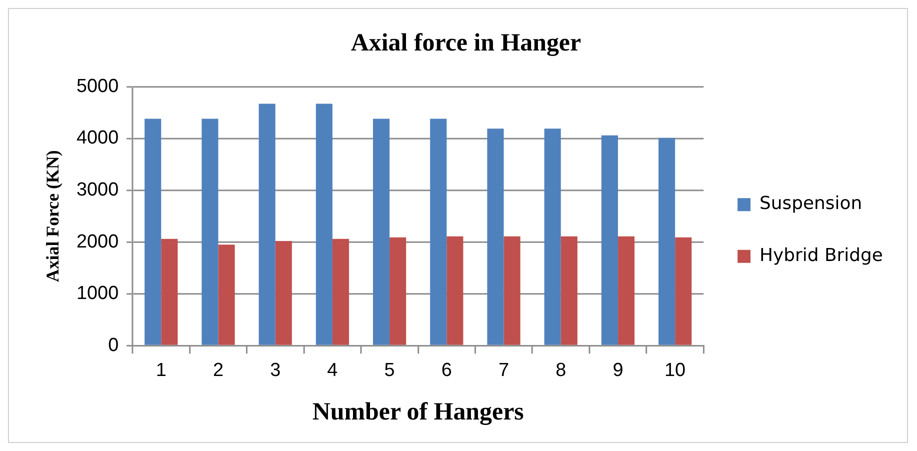 Image resolution: width=917 pixels, height=451 pixels. I want to click on x-tick-label: 3, so click(275, 371).